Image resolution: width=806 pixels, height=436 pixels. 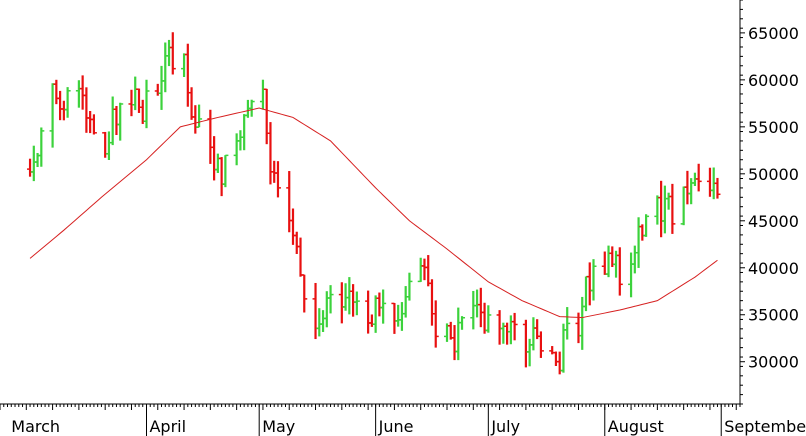 What do you see at coordinates (773, 127) in the screenshot?
I see `y-tick-label: 55000` at bounding box center [773, 127].